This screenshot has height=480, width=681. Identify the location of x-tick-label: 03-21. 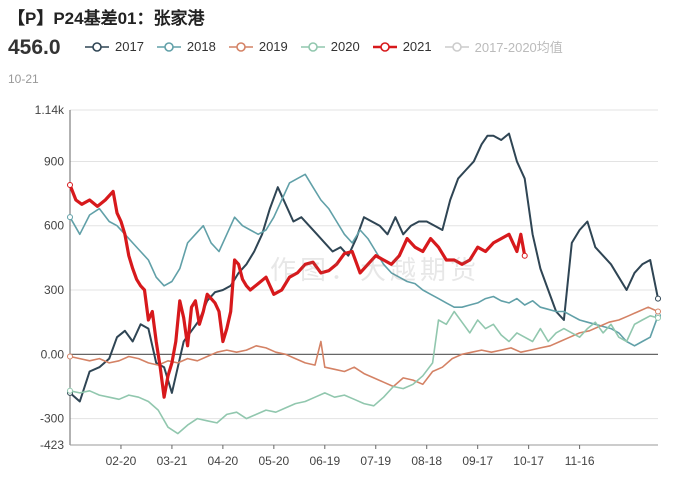
(172, 461).